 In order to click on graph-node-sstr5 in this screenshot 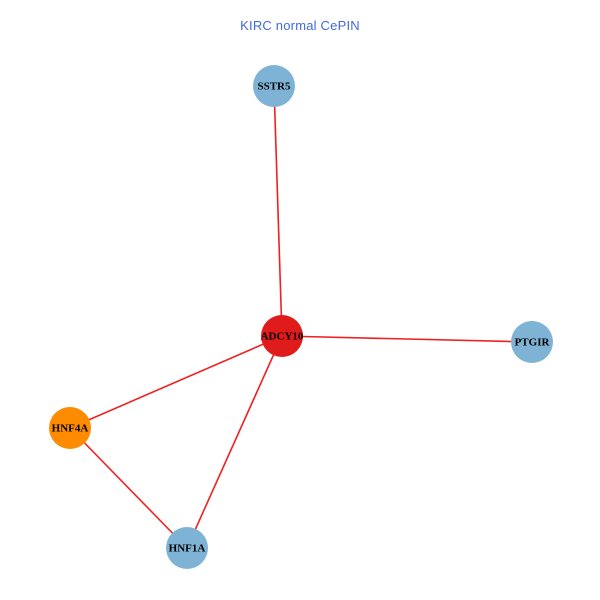, I will do `click(274, 86)`.